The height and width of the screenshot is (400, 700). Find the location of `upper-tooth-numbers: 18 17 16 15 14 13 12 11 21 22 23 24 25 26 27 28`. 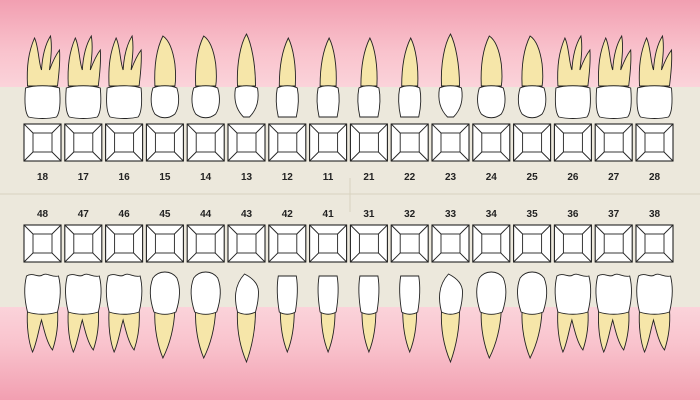

upper-tooth-numbers: 18 17 16 15 14 13 12 11 21 22 23 24 25 26 27 28 is located at coordinates (349, 177).